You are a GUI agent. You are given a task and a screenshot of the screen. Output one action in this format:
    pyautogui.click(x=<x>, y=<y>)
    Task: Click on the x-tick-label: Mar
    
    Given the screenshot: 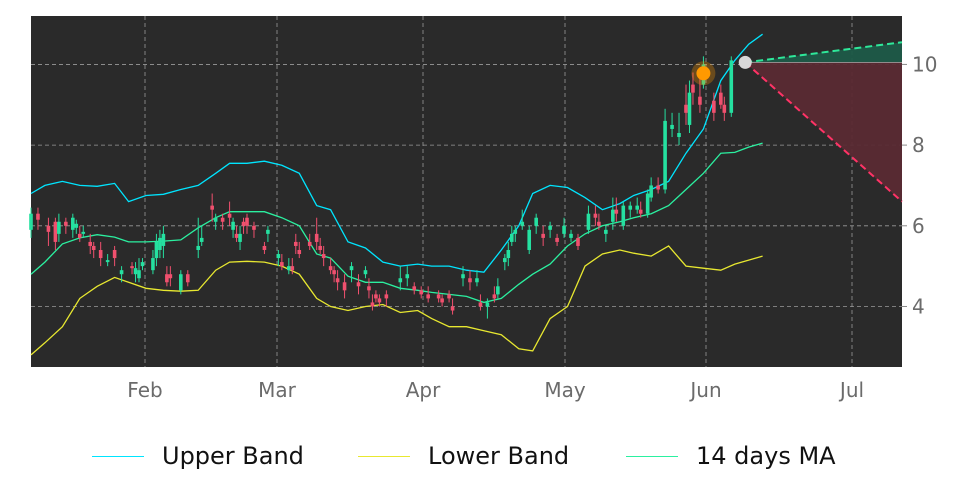 What is the action you would take?
    pyautogui.click(x=277, y=390)
    